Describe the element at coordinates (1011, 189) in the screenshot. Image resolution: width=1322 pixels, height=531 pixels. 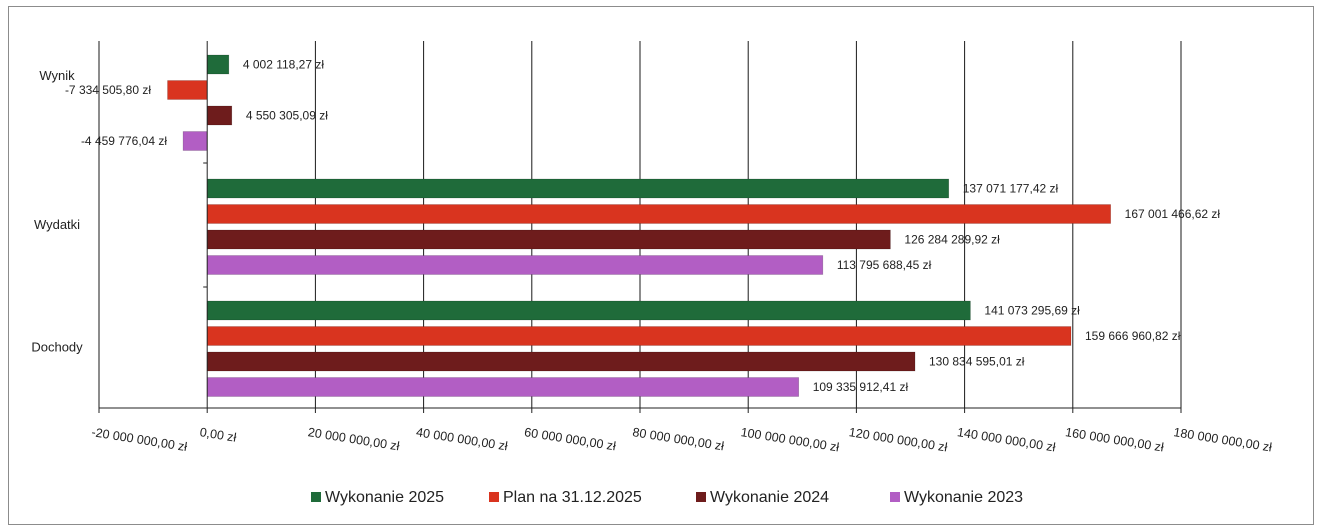
I see `data-label: 137 071 177,42 zł` at that location.